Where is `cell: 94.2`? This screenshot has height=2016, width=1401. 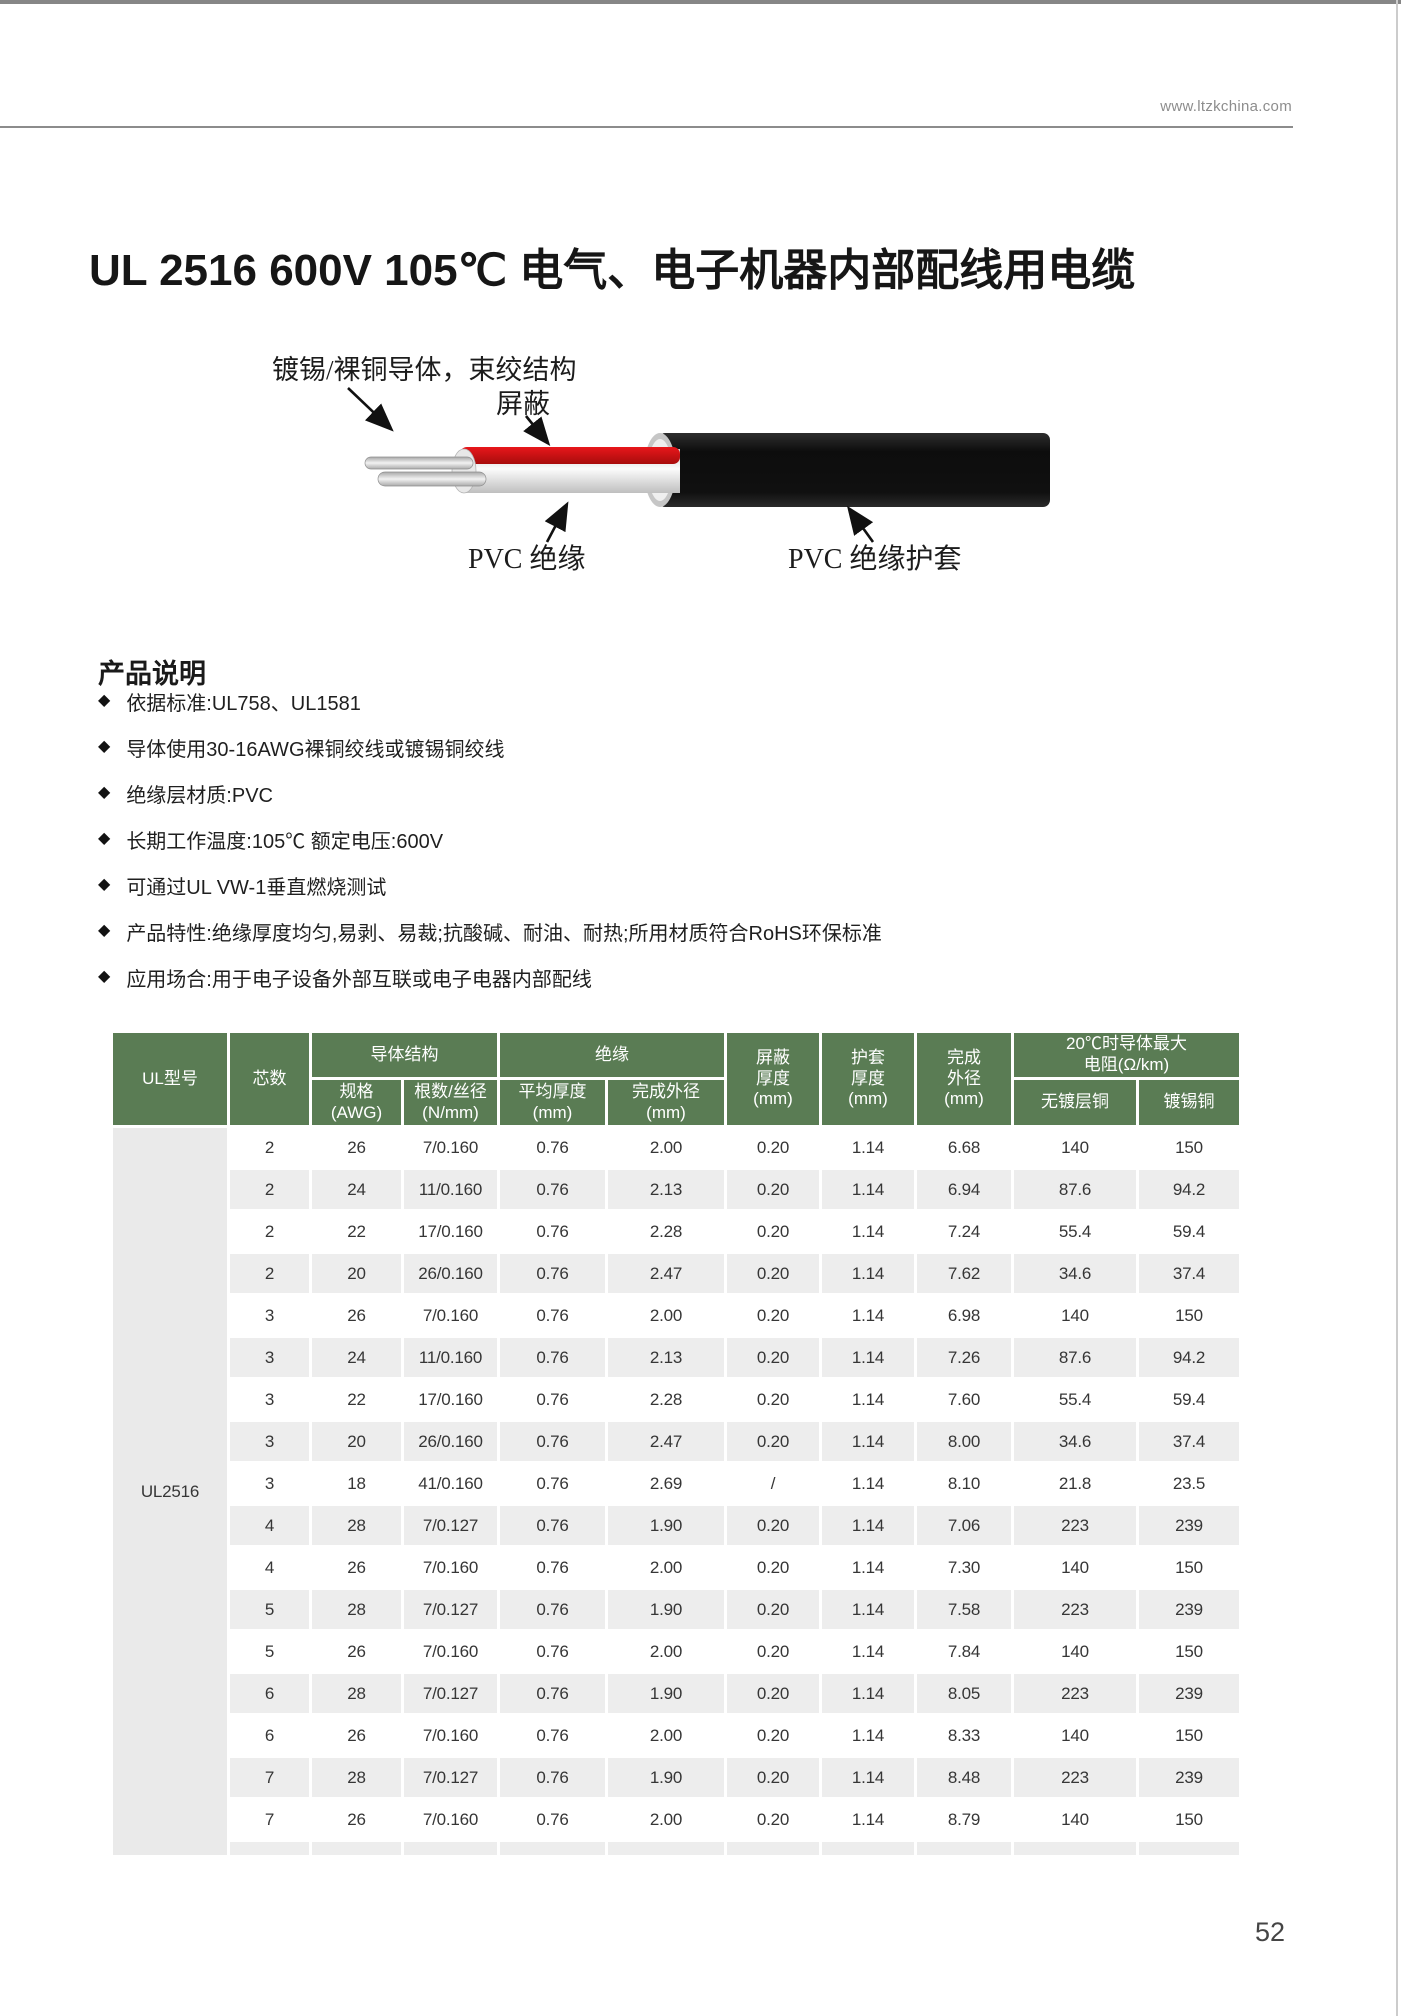
cell: 94.2 is located at coordinates (1189, 1189).